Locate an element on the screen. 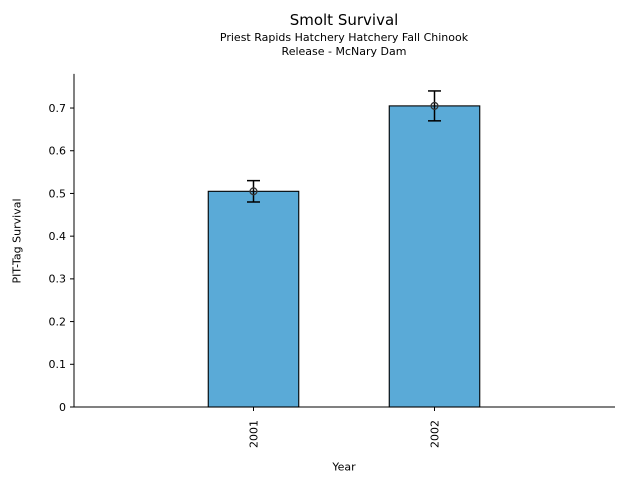 The width and height of the screenshot is (640, 480). x-axis-label: Year is located at coordinates (344, 467).